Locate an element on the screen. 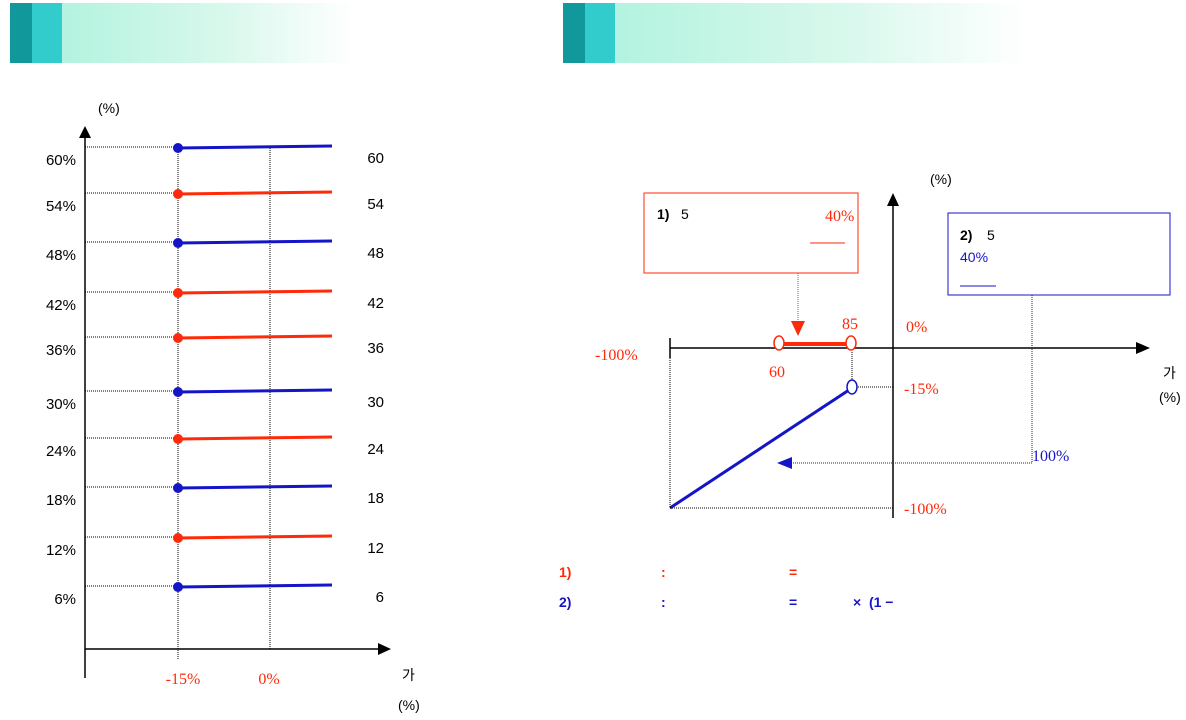 The width and height of the screenshot is (1186, 720). label-85: 85 is located at coordinates (850, 324).